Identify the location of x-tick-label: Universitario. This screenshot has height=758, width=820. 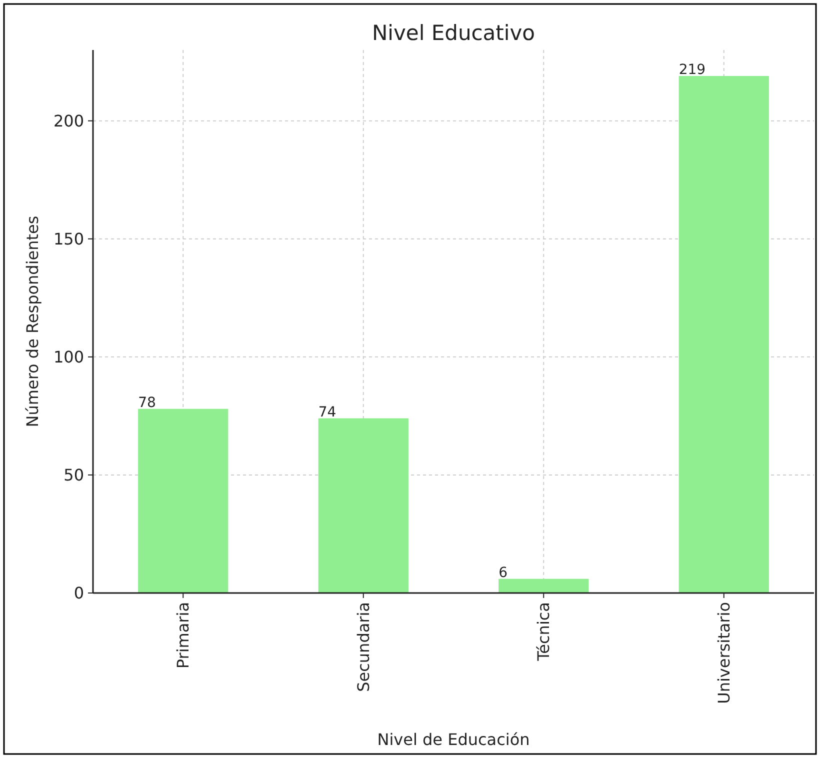
(724, 653).